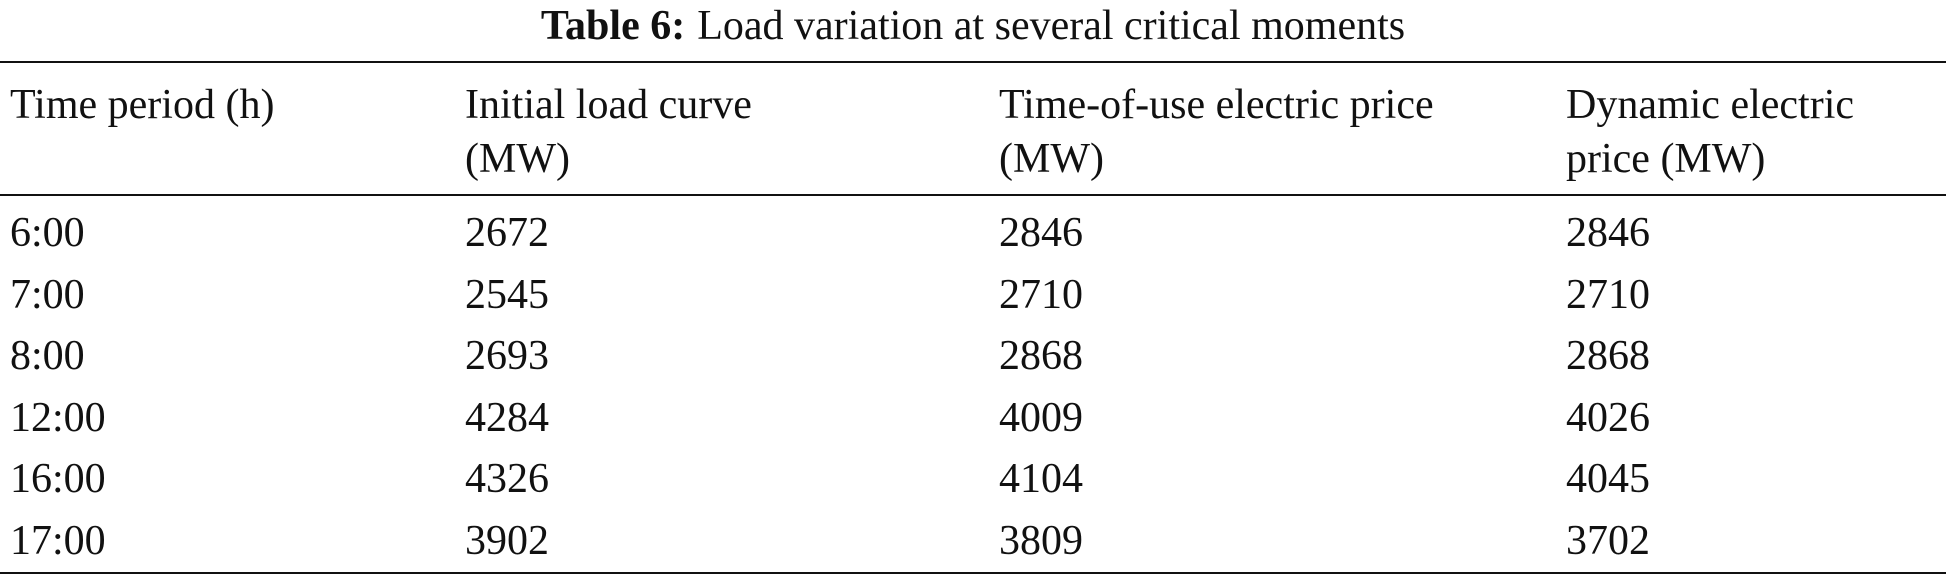 This screenshot has width=1946, height=579. What do you see at coordinates (507, 294) in the screenshot?
I see `table-cell: 2545` at bounding box center [507, 294].